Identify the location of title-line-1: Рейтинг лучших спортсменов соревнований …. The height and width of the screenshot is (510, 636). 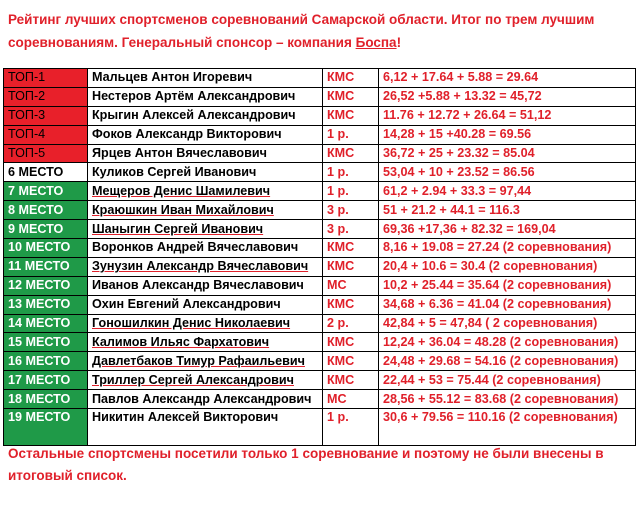
(301, 19).